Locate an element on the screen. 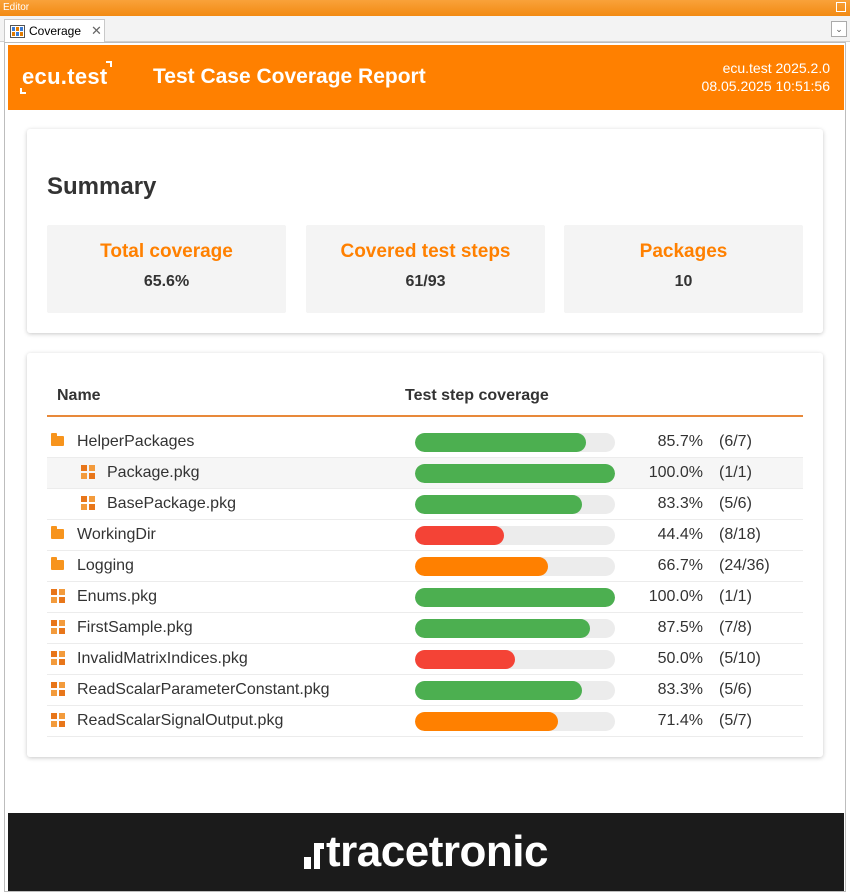 This screenshot has width=850, height=895. coverage-percent: 85.7% is located at coordinates (680, 441).